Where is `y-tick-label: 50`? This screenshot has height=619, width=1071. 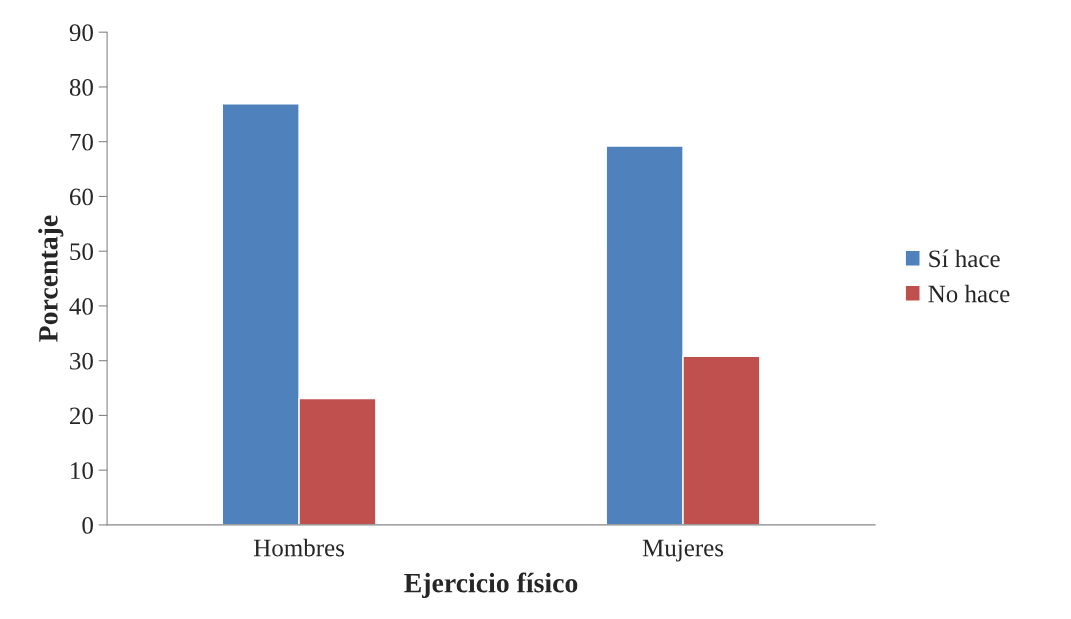 y-tick-label: 50 is located at coordinates (81, 252).